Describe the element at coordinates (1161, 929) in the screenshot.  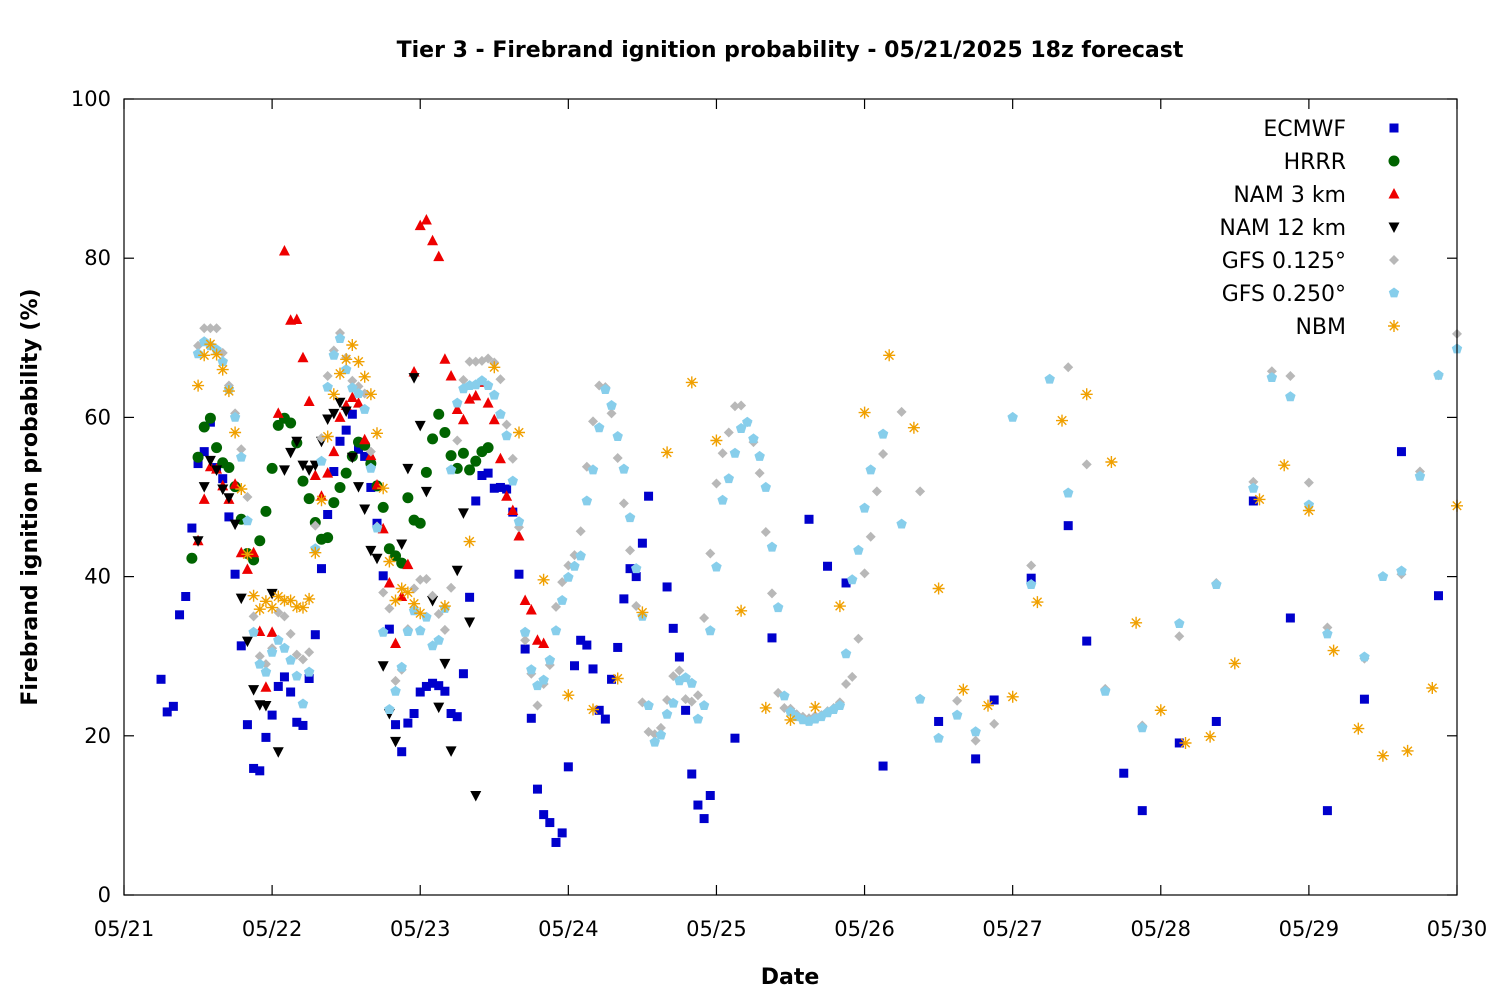
I see `x-tick-label: 05/28` at that location.